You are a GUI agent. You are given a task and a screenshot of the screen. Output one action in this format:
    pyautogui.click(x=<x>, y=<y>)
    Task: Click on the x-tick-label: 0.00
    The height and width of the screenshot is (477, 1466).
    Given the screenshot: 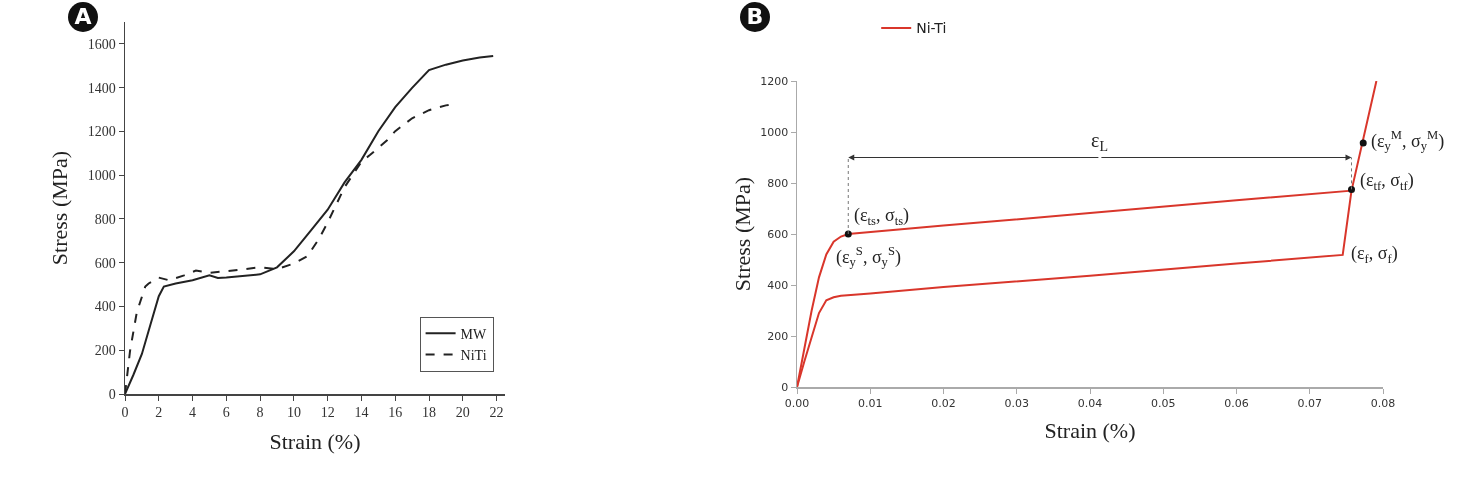 What is the action you would take?
    pyautogui.click(x=797, y=403)
    